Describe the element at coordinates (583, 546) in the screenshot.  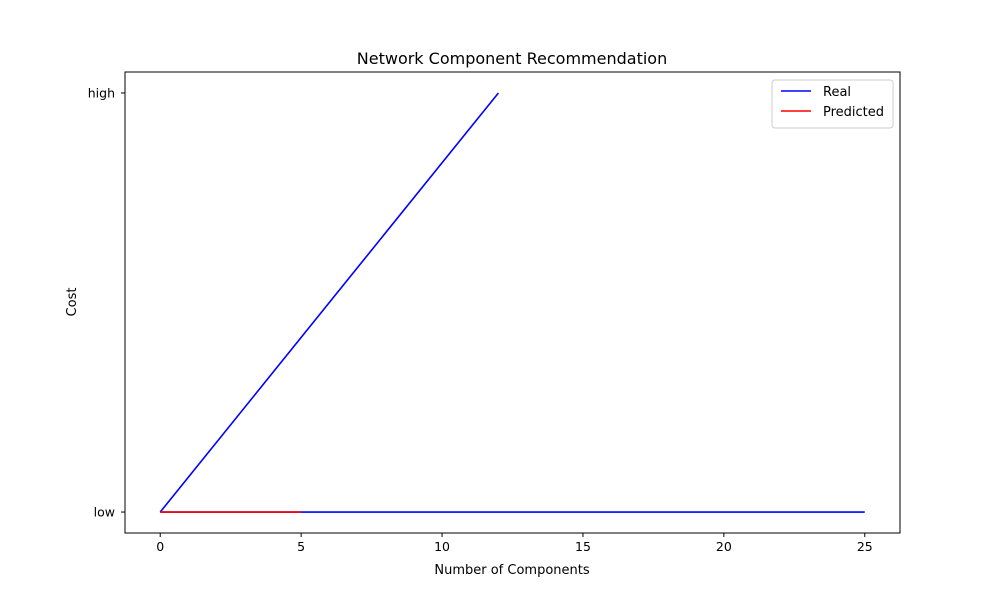
I see `x-tick-label: 15` at that location.